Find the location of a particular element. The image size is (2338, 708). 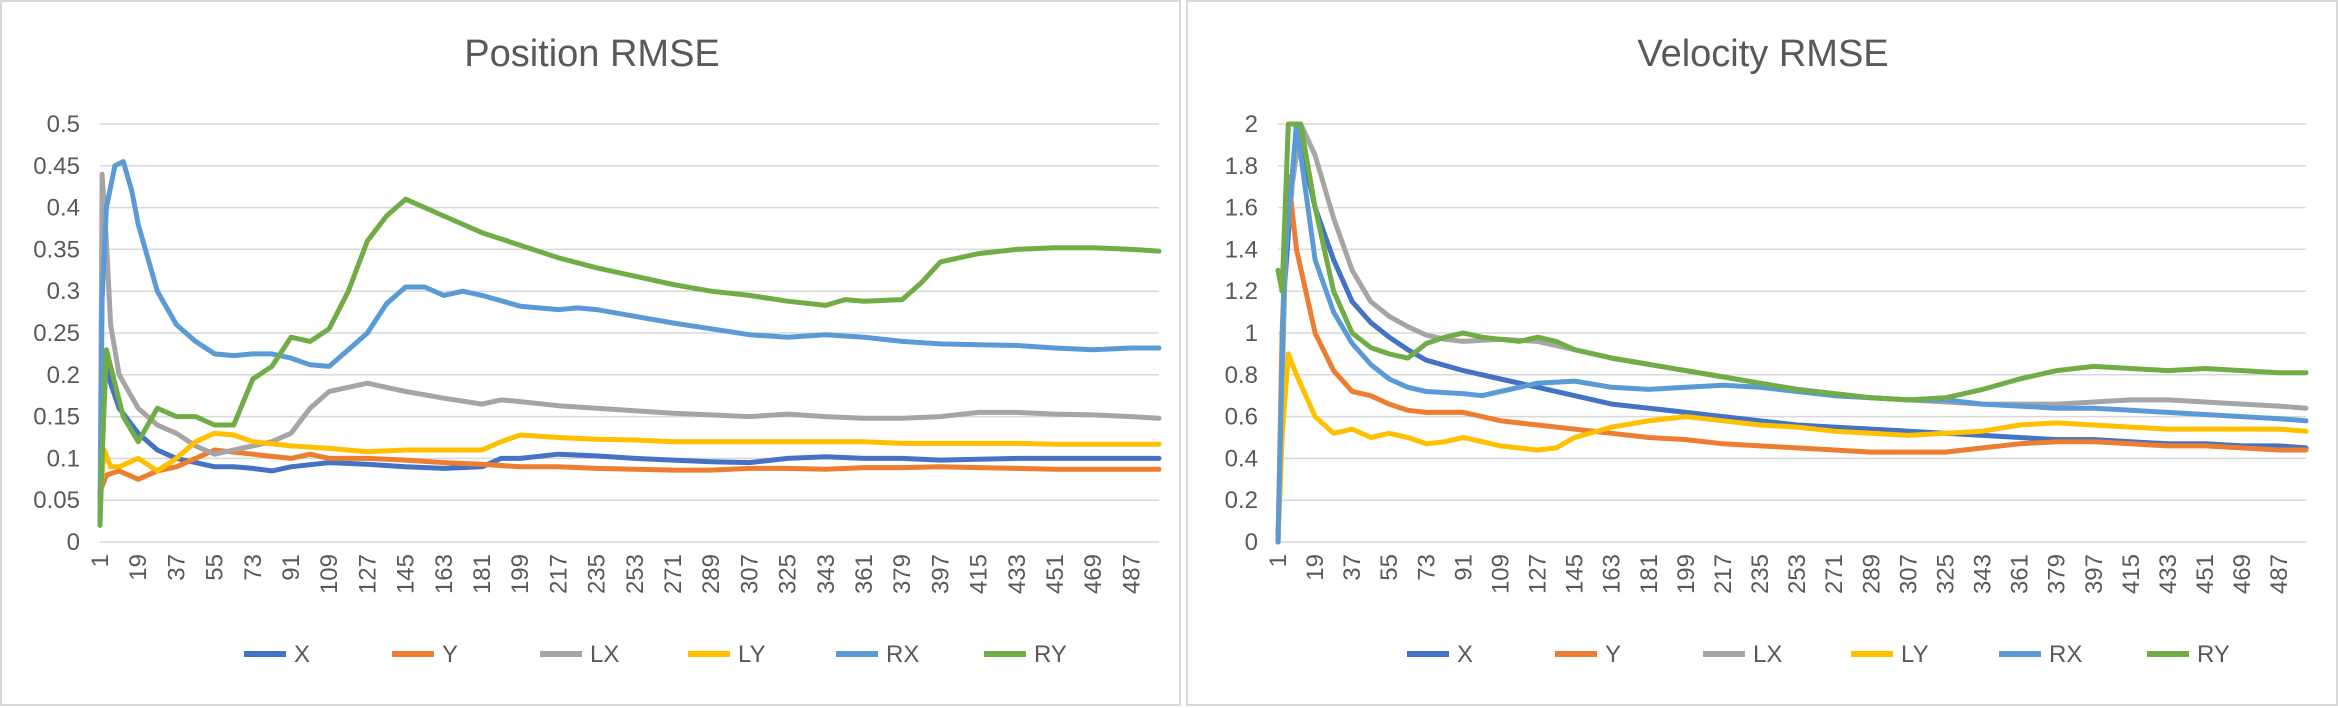

y-tick-label: 1.6 is located at coordinates (1241, 208).